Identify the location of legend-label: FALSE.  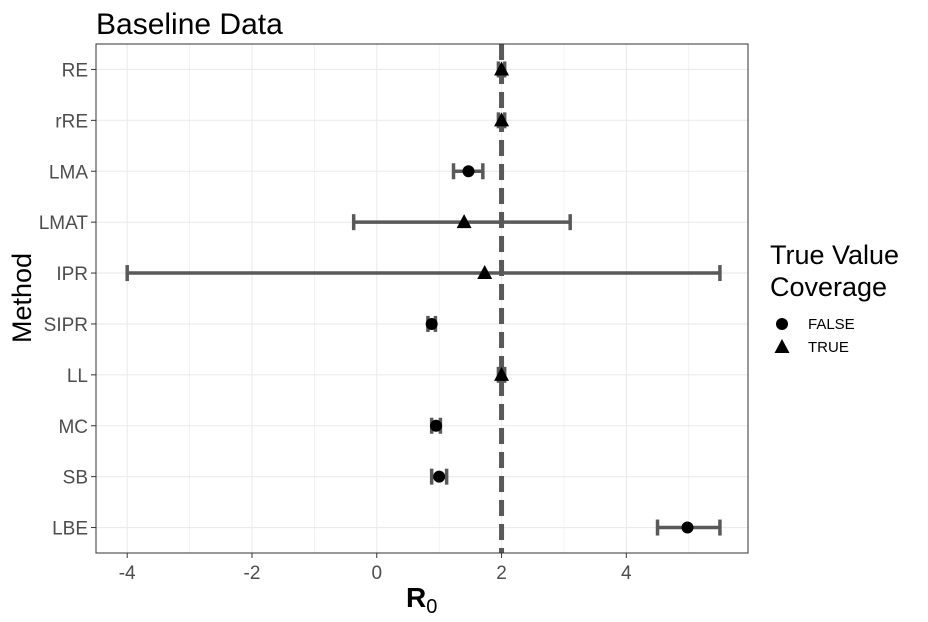
(831, 324).